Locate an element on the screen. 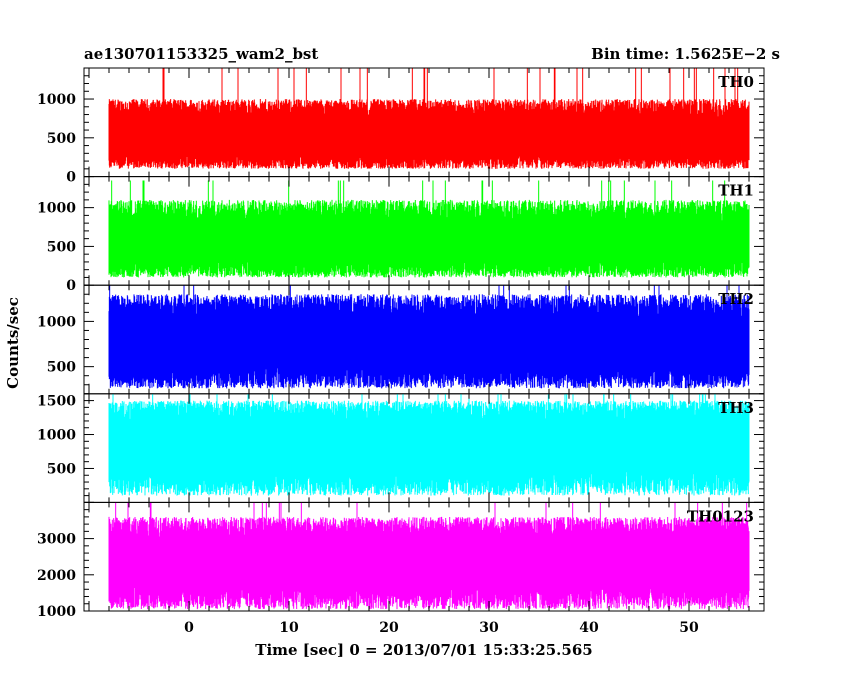 The height and width of the screenshot is (680, 850). series-th2 is located at coordinates (429, 337).